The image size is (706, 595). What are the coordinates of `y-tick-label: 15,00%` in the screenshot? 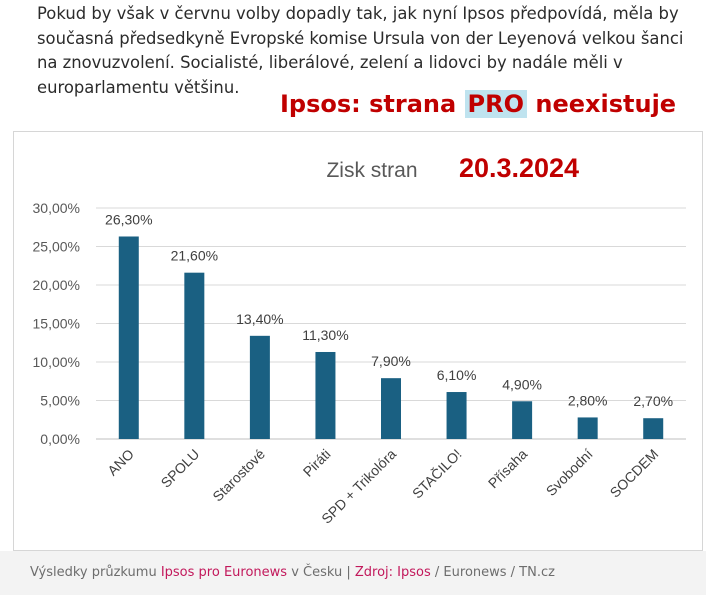 It's located at (56, 324).